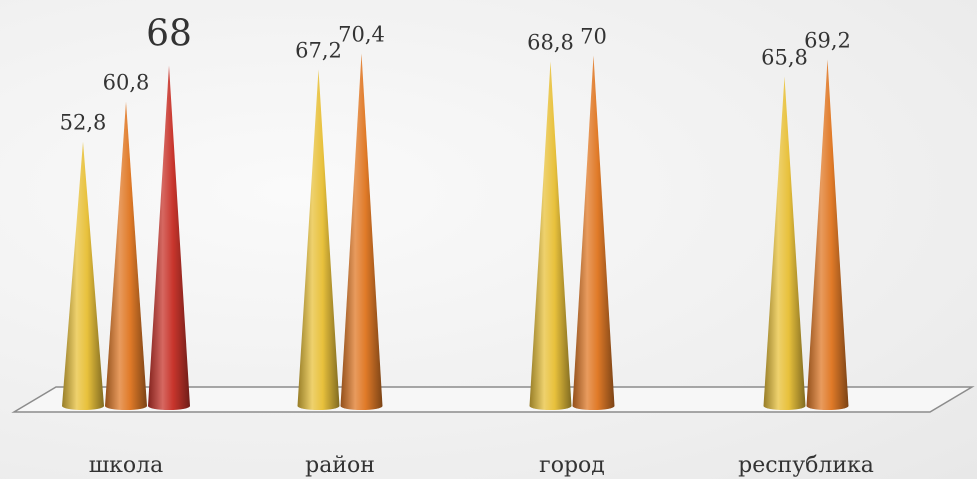  What do you see at coordinates (318, 51) in the screenshot?
I see `data-label: 67,2` at bounding box center [318, 51].